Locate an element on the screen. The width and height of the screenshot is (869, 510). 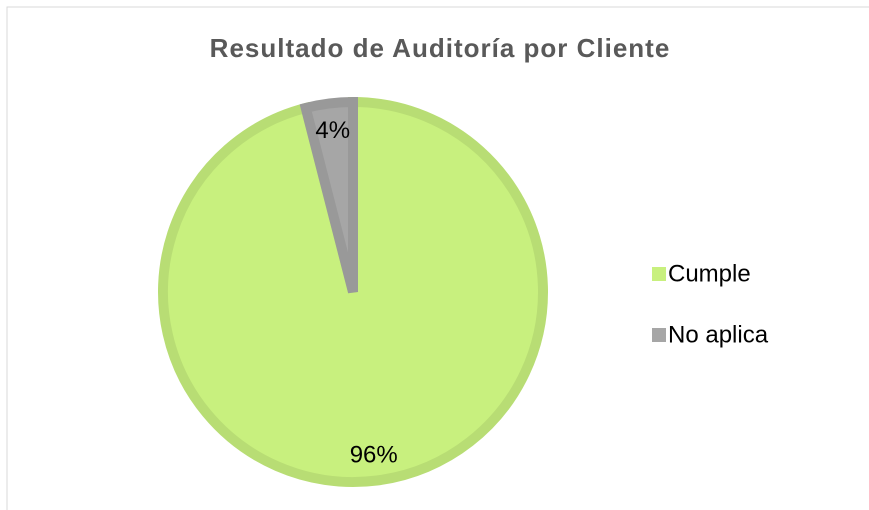
data-label: 96% is located at coordinates (374, 454).